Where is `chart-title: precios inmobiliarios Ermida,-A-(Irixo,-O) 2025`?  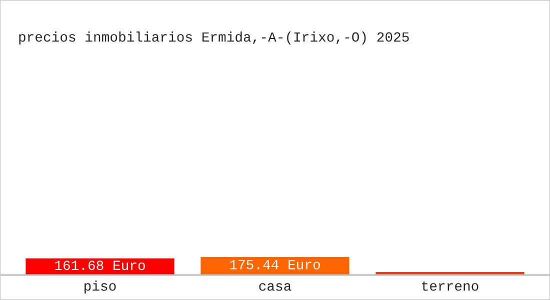
chart-title: precios inmobiliarios Ermida,-A-(Irixo,-O) 2025 is located at coordinates (214, 38).